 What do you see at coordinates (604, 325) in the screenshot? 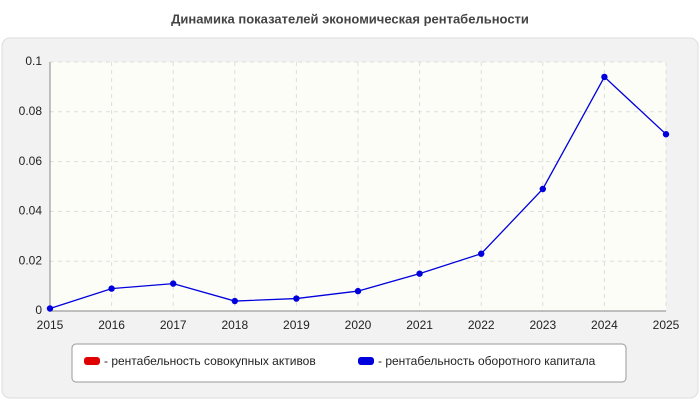
I see `x-tick-label: 2024` at bounding box center [604, 325].